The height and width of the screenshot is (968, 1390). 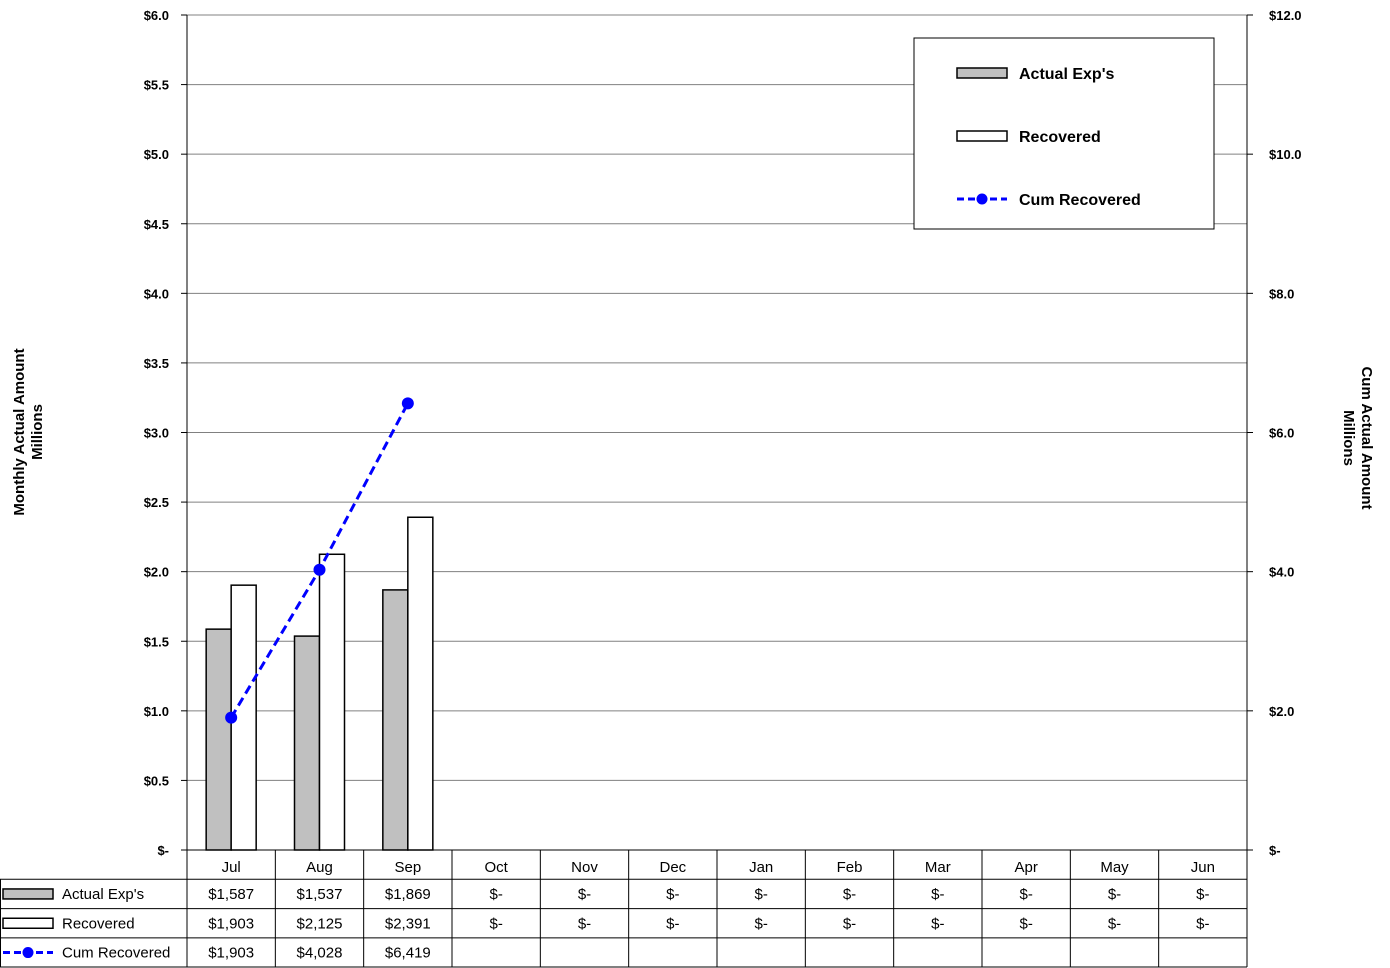 I want to click on left-tick-label: $1.0, so click(x=156, y=711).